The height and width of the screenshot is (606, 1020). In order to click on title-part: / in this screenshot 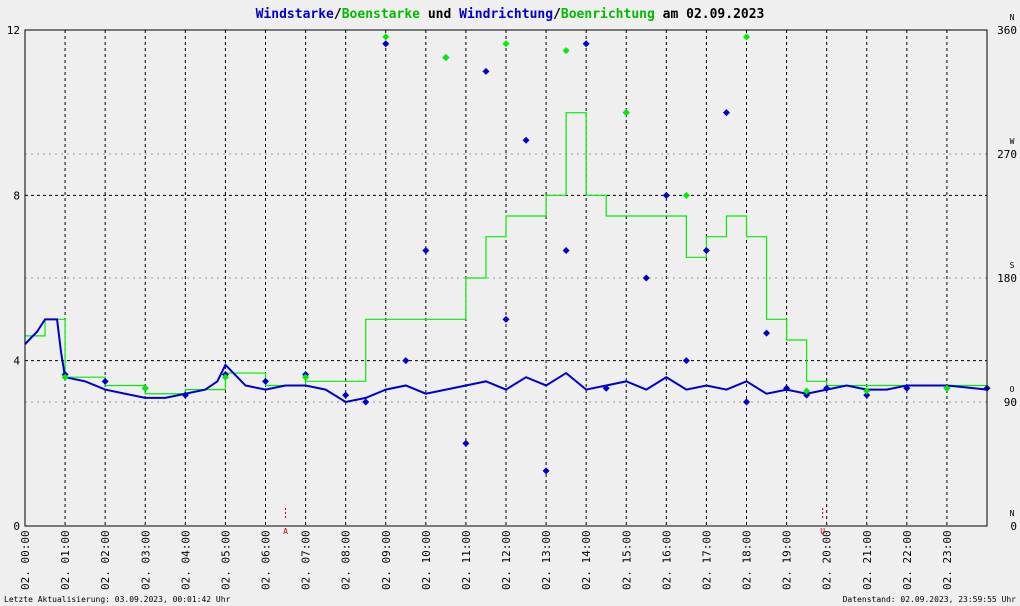, I will do `click(338, 14)`.